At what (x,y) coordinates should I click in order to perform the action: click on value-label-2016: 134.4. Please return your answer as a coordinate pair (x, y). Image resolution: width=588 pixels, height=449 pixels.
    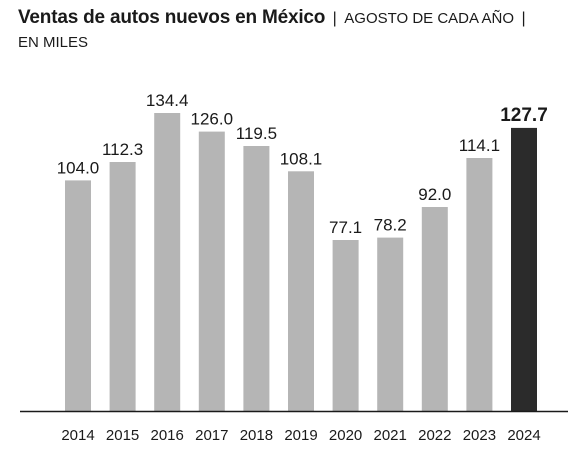
    Looking at the image, I should click on (167, 100).